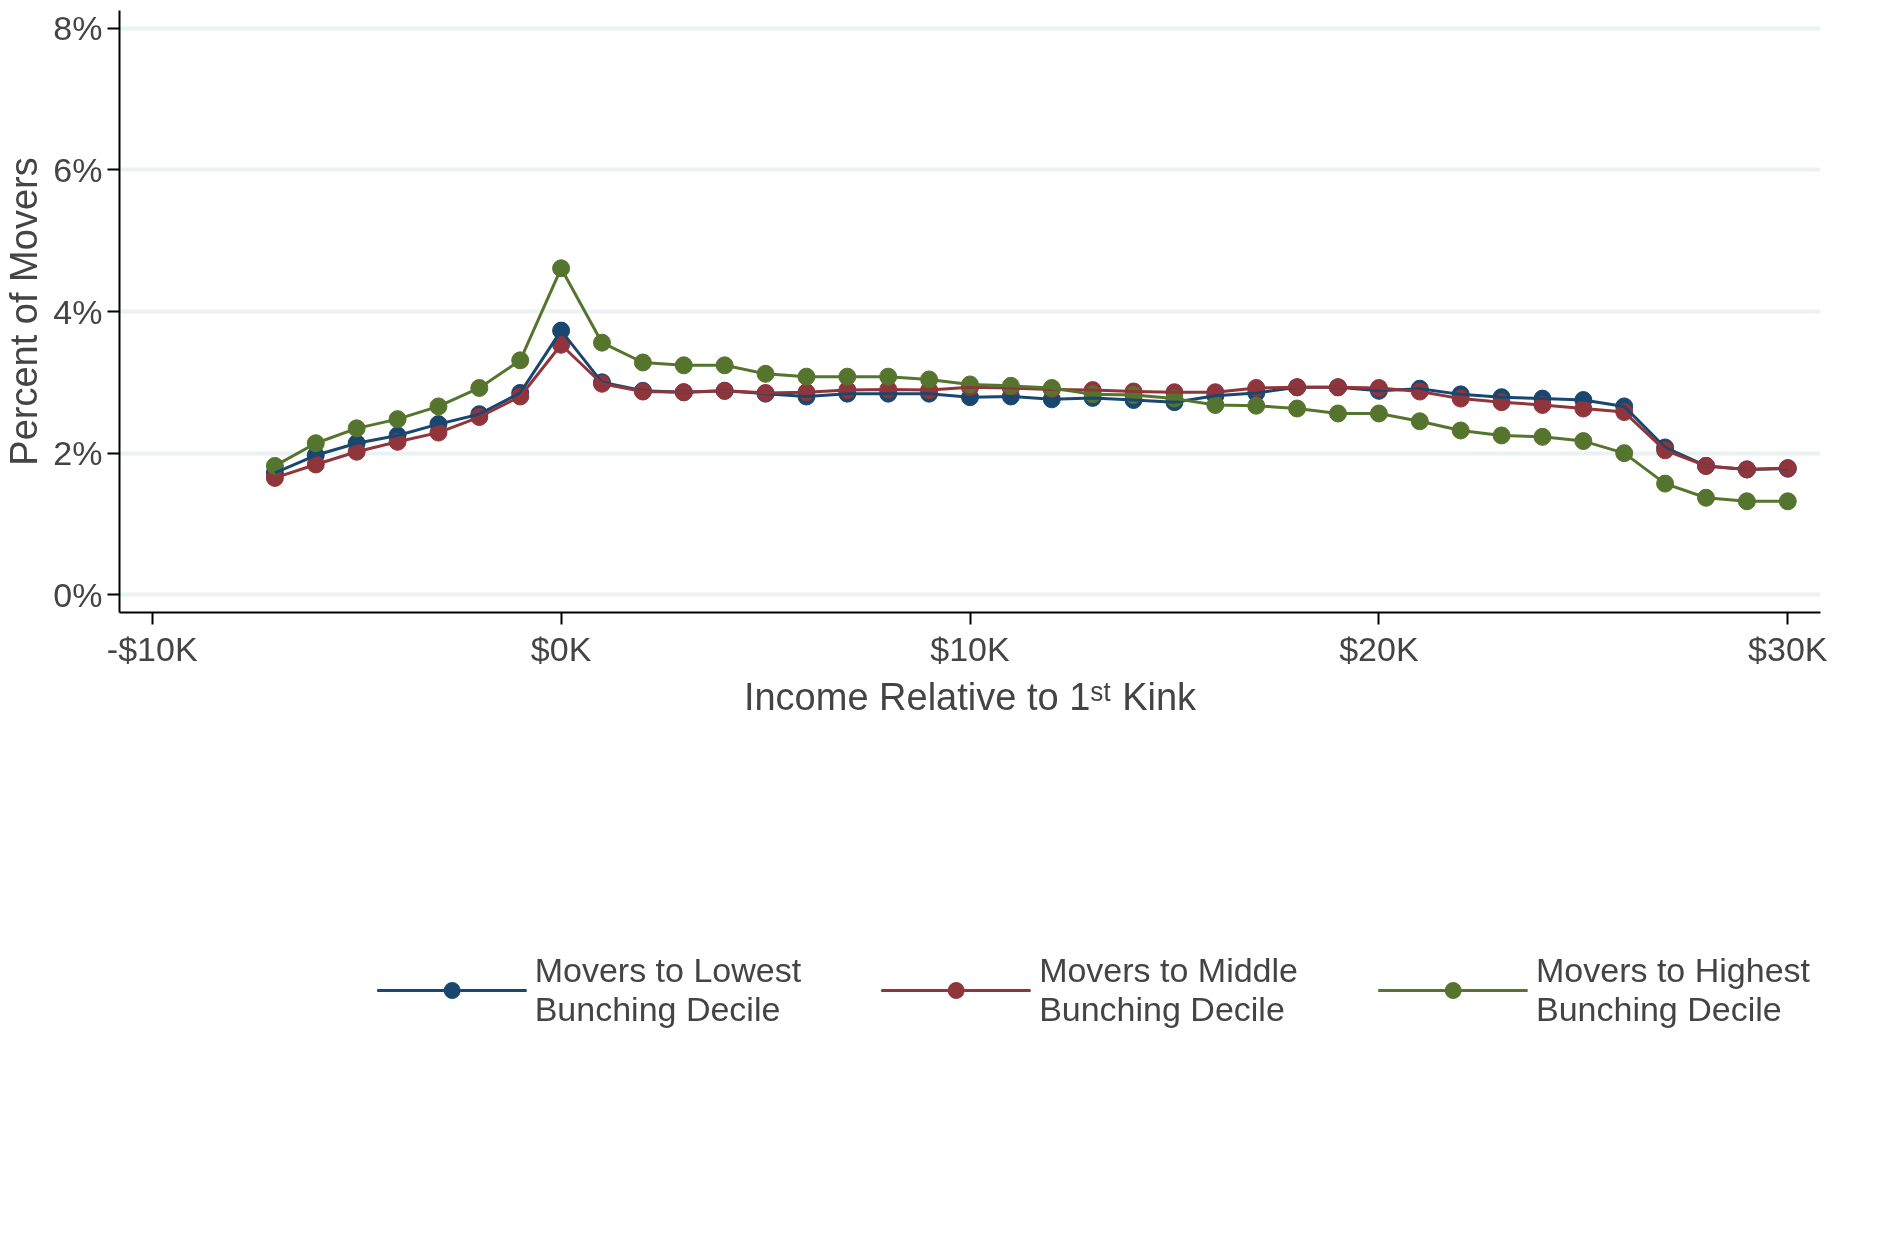 This screenshot has width=1892, height=1247. I want to click on x-tick-label: -$10K, so click(152, 648).